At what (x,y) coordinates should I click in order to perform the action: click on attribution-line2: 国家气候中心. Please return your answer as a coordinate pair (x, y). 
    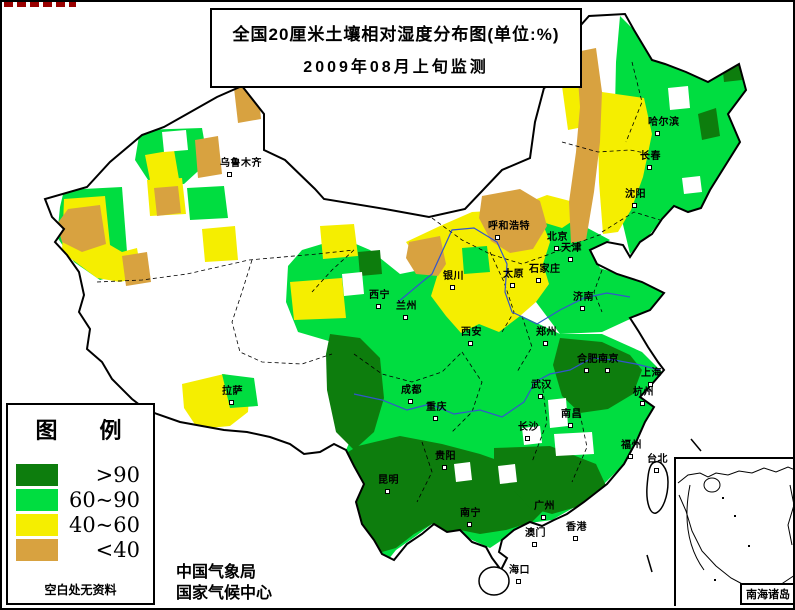
    Looking at the image, I should click on (224, 593).